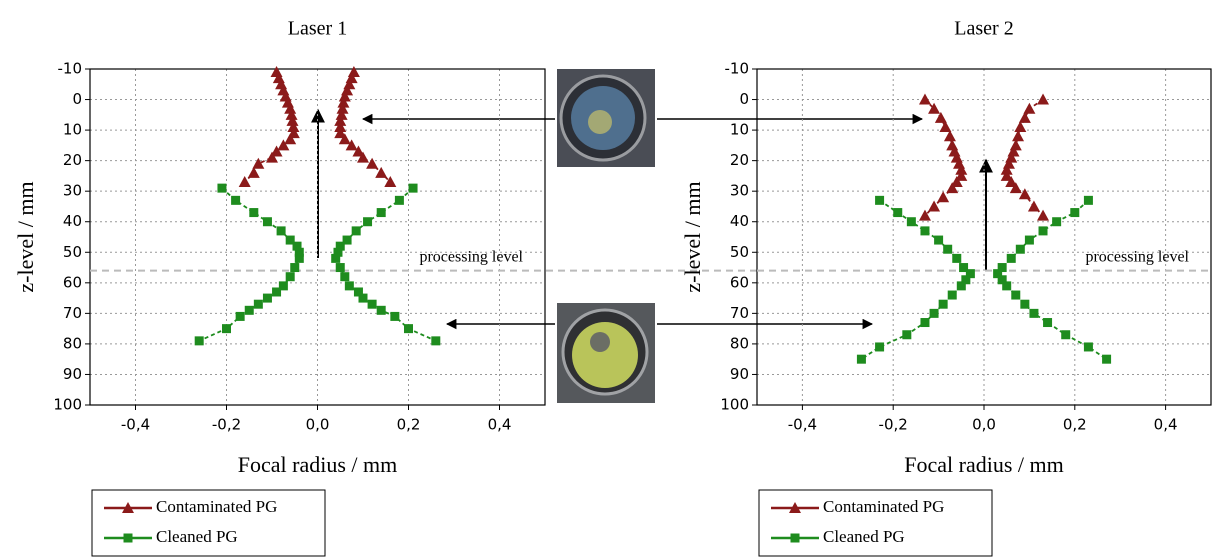 The image size is (1213, 559). I want to click on y-tick-label: 20, so click(739, 160).